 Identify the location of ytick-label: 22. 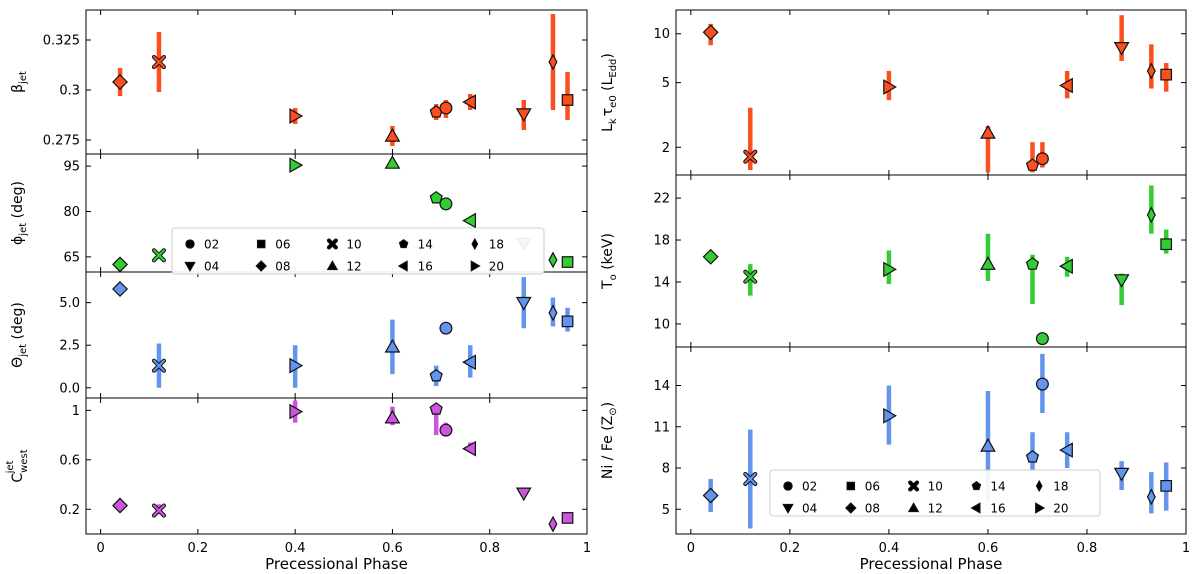
(661, 199).